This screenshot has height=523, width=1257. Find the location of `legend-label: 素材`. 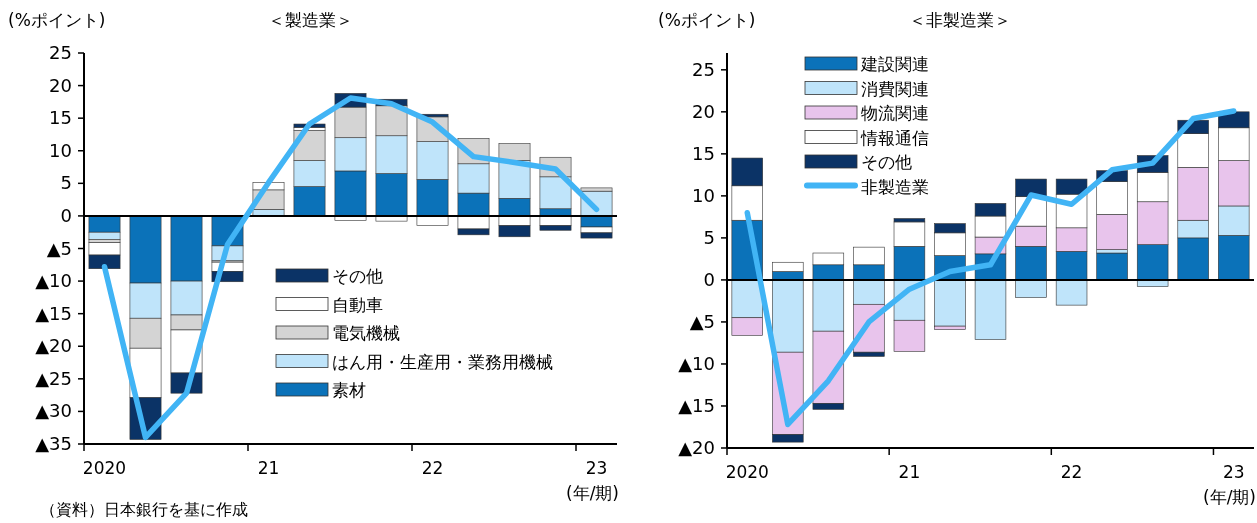

legend-label: 素材 is located at coordinates (349, 390).